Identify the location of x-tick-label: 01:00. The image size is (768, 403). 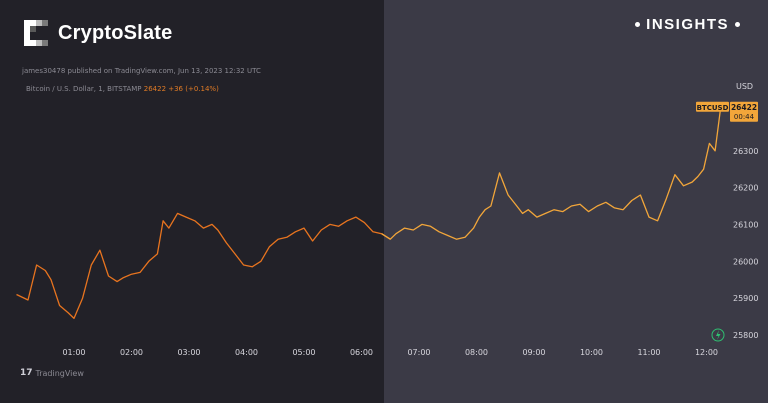
(73, 352).